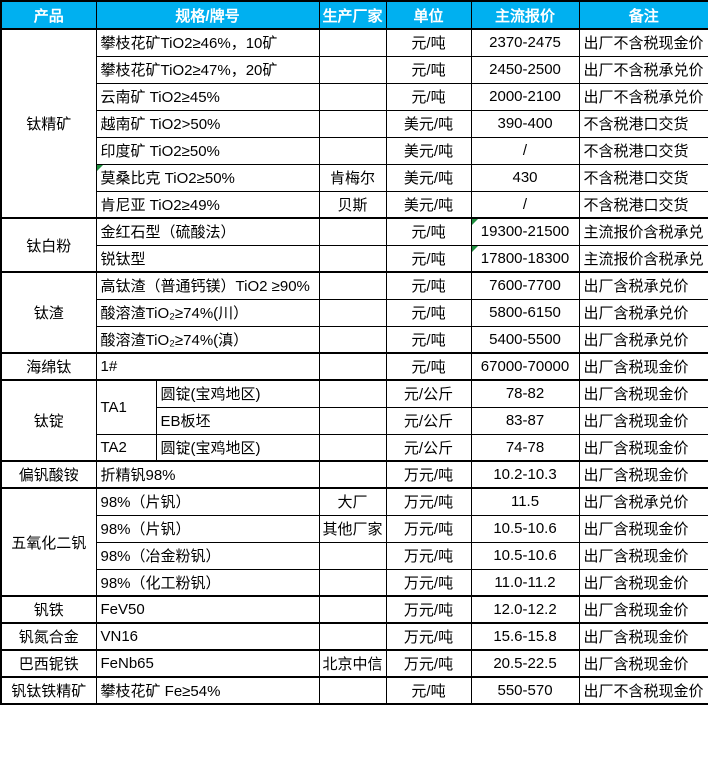  I want to click on spec-cell: 酸溶渣TiO₂≥74%(川）, so click(207, 312).